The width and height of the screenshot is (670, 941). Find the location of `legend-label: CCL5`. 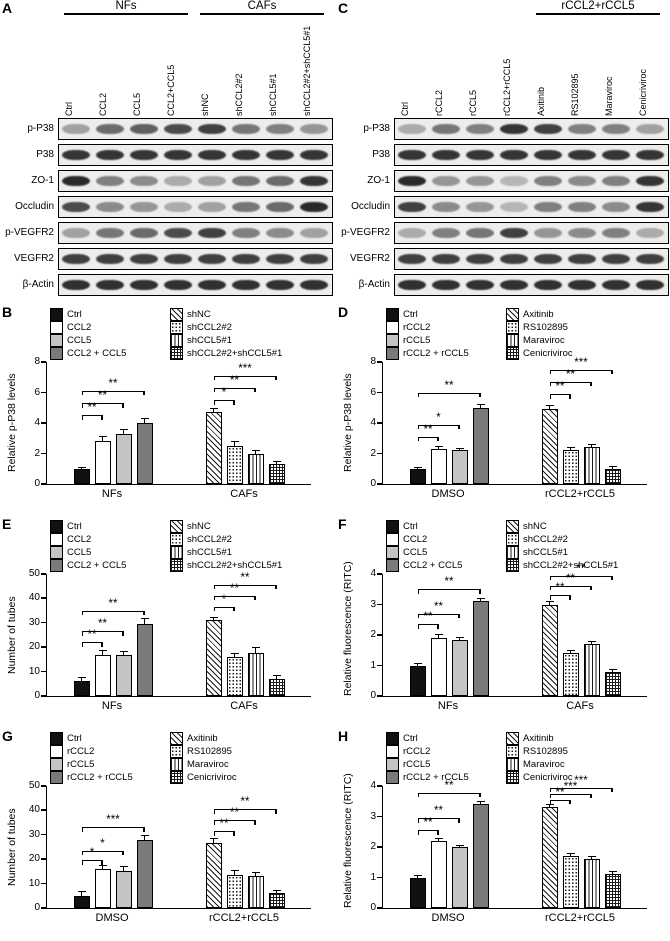

legend-label: CCL5 is located at coordinates (79, 340).